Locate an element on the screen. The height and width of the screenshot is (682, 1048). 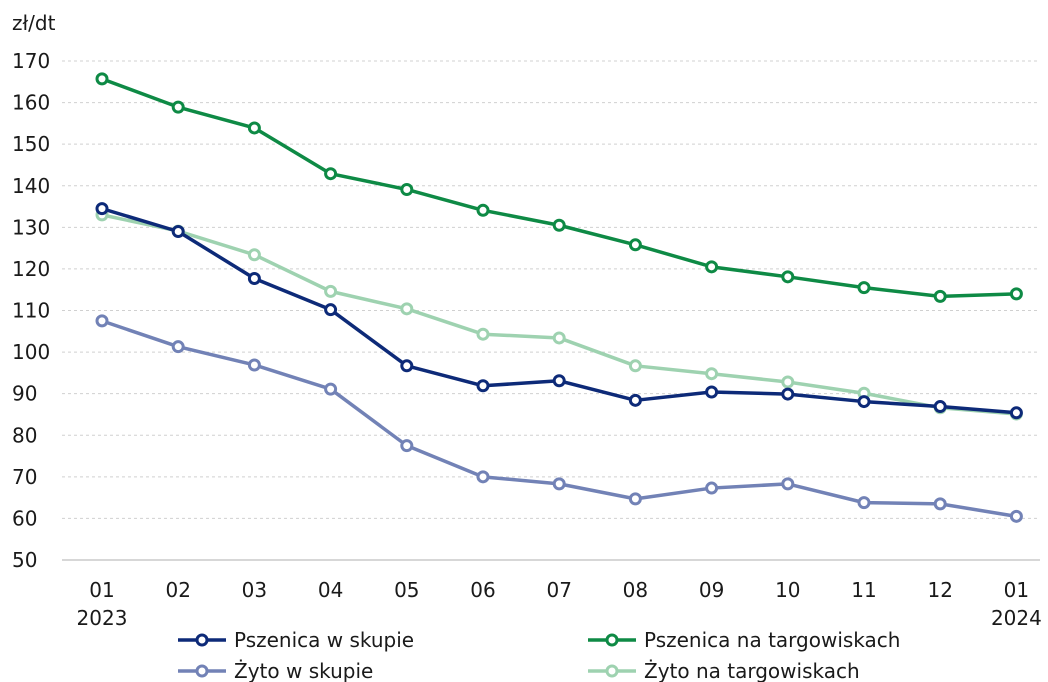
legend-item: Żyto w skupie is located at coordinates (275, 670).